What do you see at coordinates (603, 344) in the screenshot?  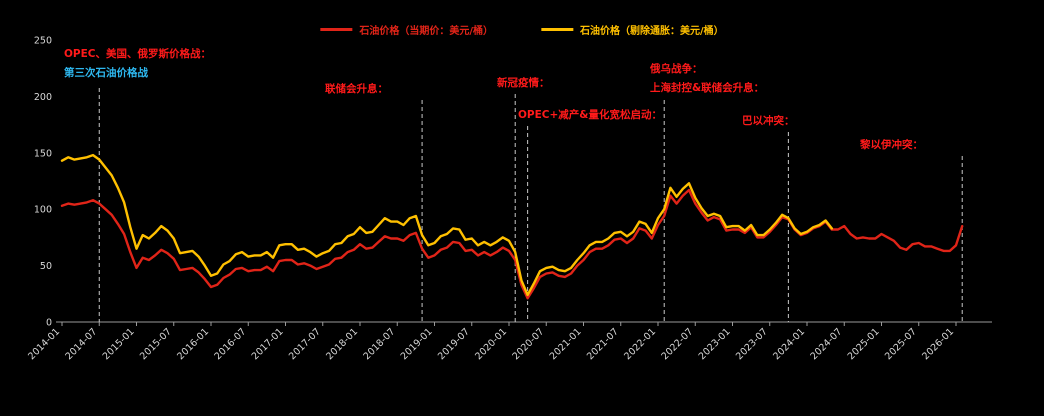 I see `x-axis-label: 2021-07` at bounding box center [603, 344].